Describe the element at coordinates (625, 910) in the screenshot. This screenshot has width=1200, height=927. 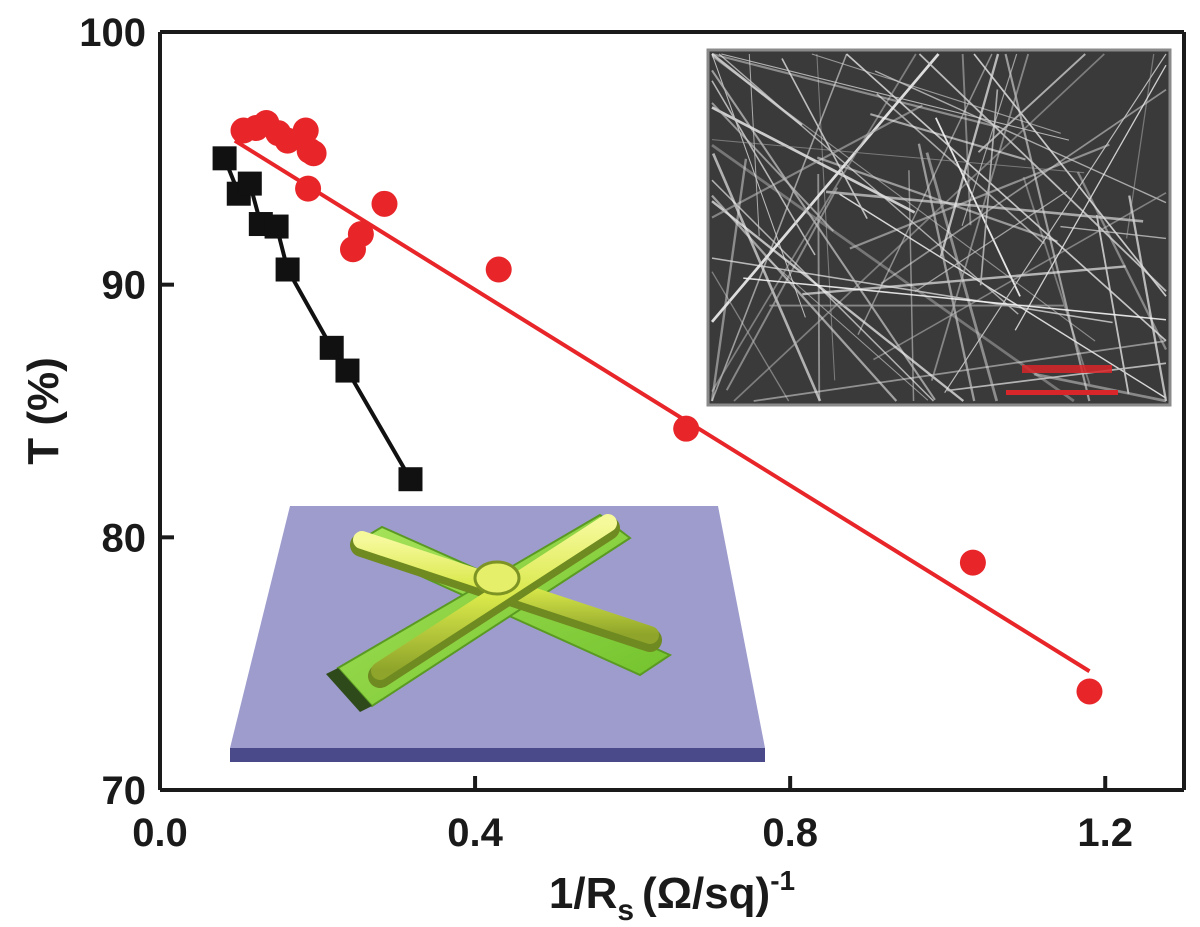
I see `x-axis-title-subscript: s` at that location.